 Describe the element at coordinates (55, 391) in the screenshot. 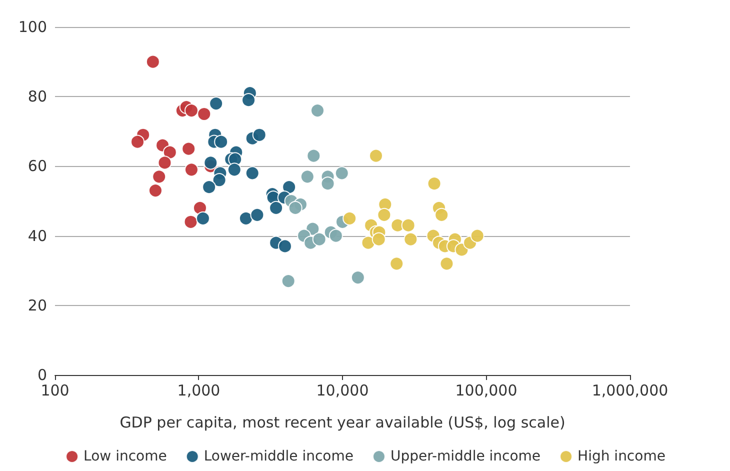

I see `x-tick-label: 100` at that location.